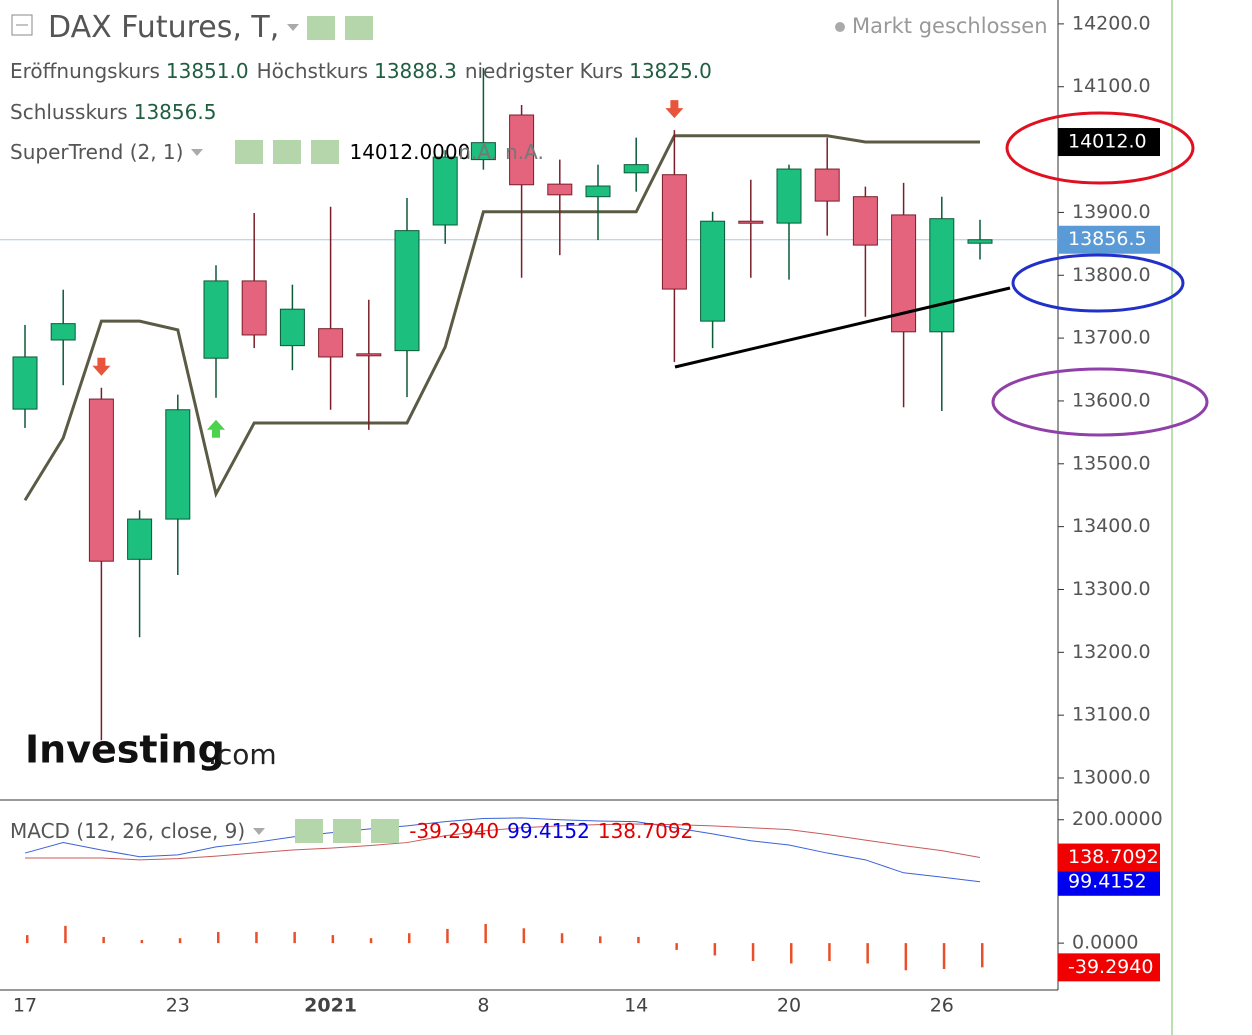 This screenshot has width=1252, height=1035. Describe the element at coordinates (216, 428) in the screenshot. I see `buy-signal` at that location.